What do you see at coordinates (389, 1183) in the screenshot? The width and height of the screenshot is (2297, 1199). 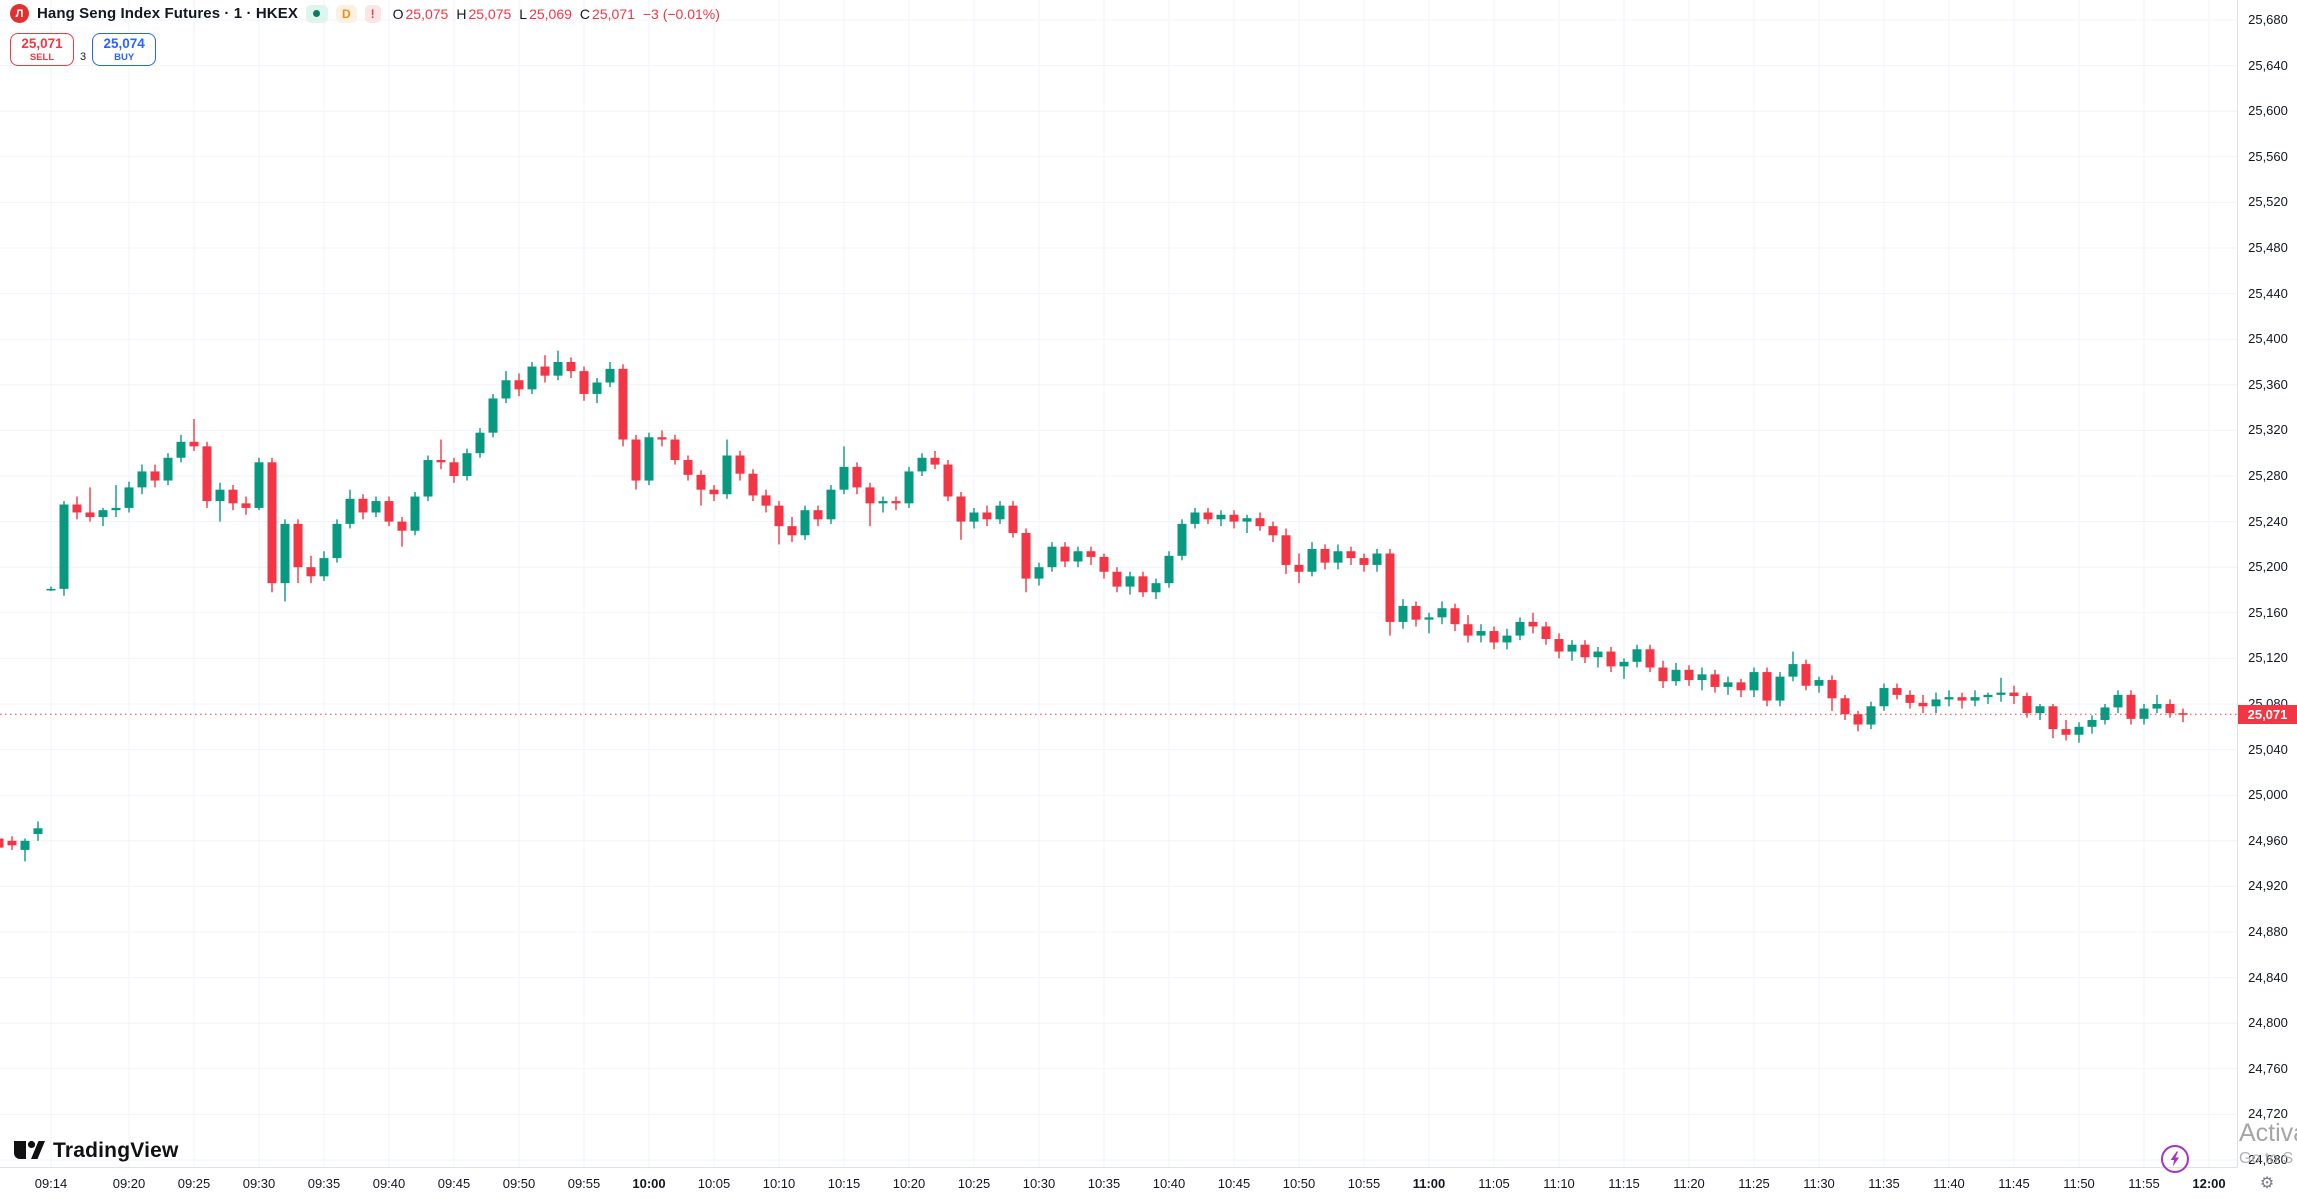 I see `time-axis-label: 09:40` at bounding box center [389, 1183].